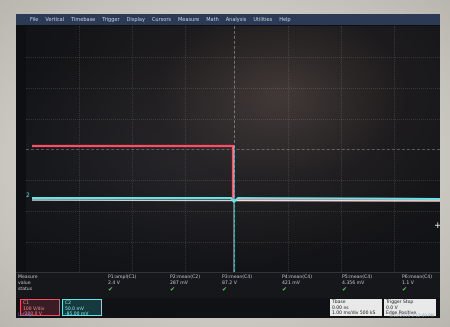 The image size is (450, 327). What do you see at coordinates (24, 283) in the screenshot?
I see `value-label: value` at bounding box center [24, 283].